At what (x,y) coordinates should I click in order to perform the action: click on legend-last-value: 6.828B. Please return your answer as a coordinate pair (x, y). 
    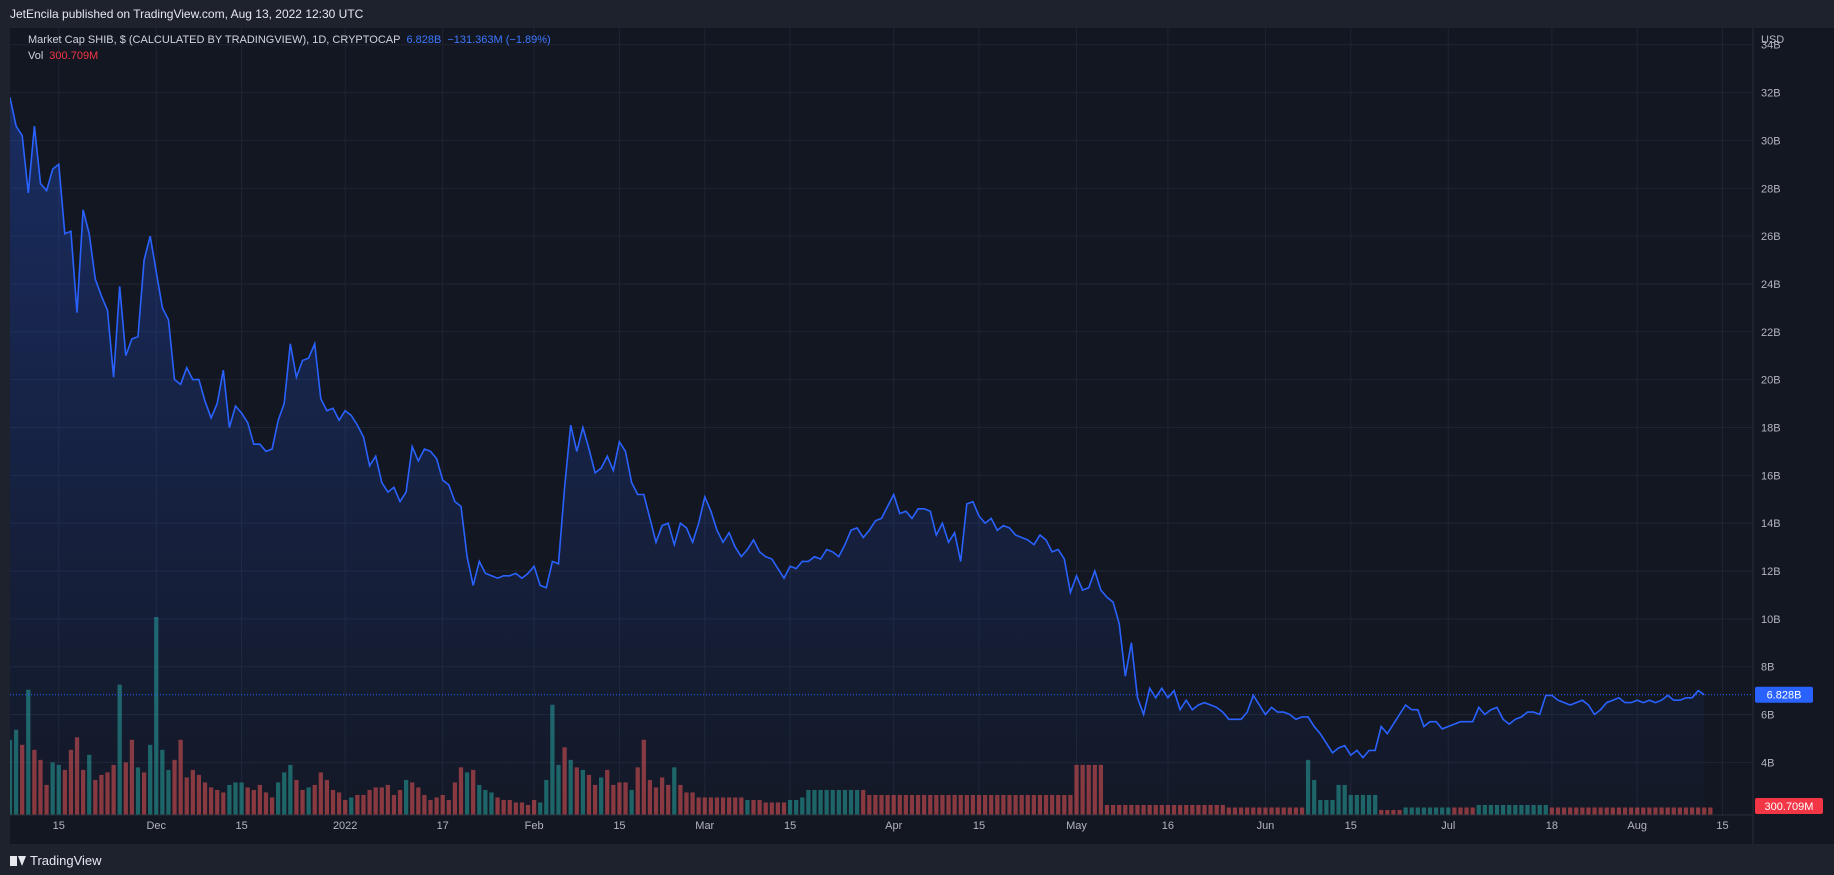
    Looking at the image, I should click on (424, 40).